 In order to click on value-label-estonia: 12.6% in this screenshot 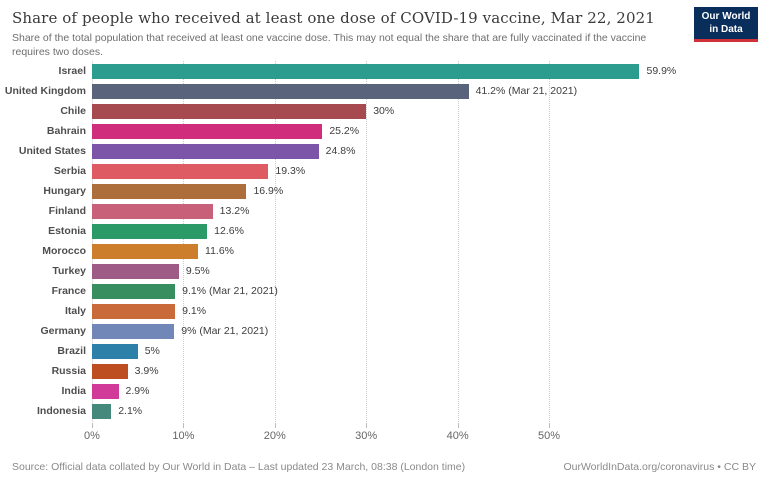, I will do `click(229, 231)`.